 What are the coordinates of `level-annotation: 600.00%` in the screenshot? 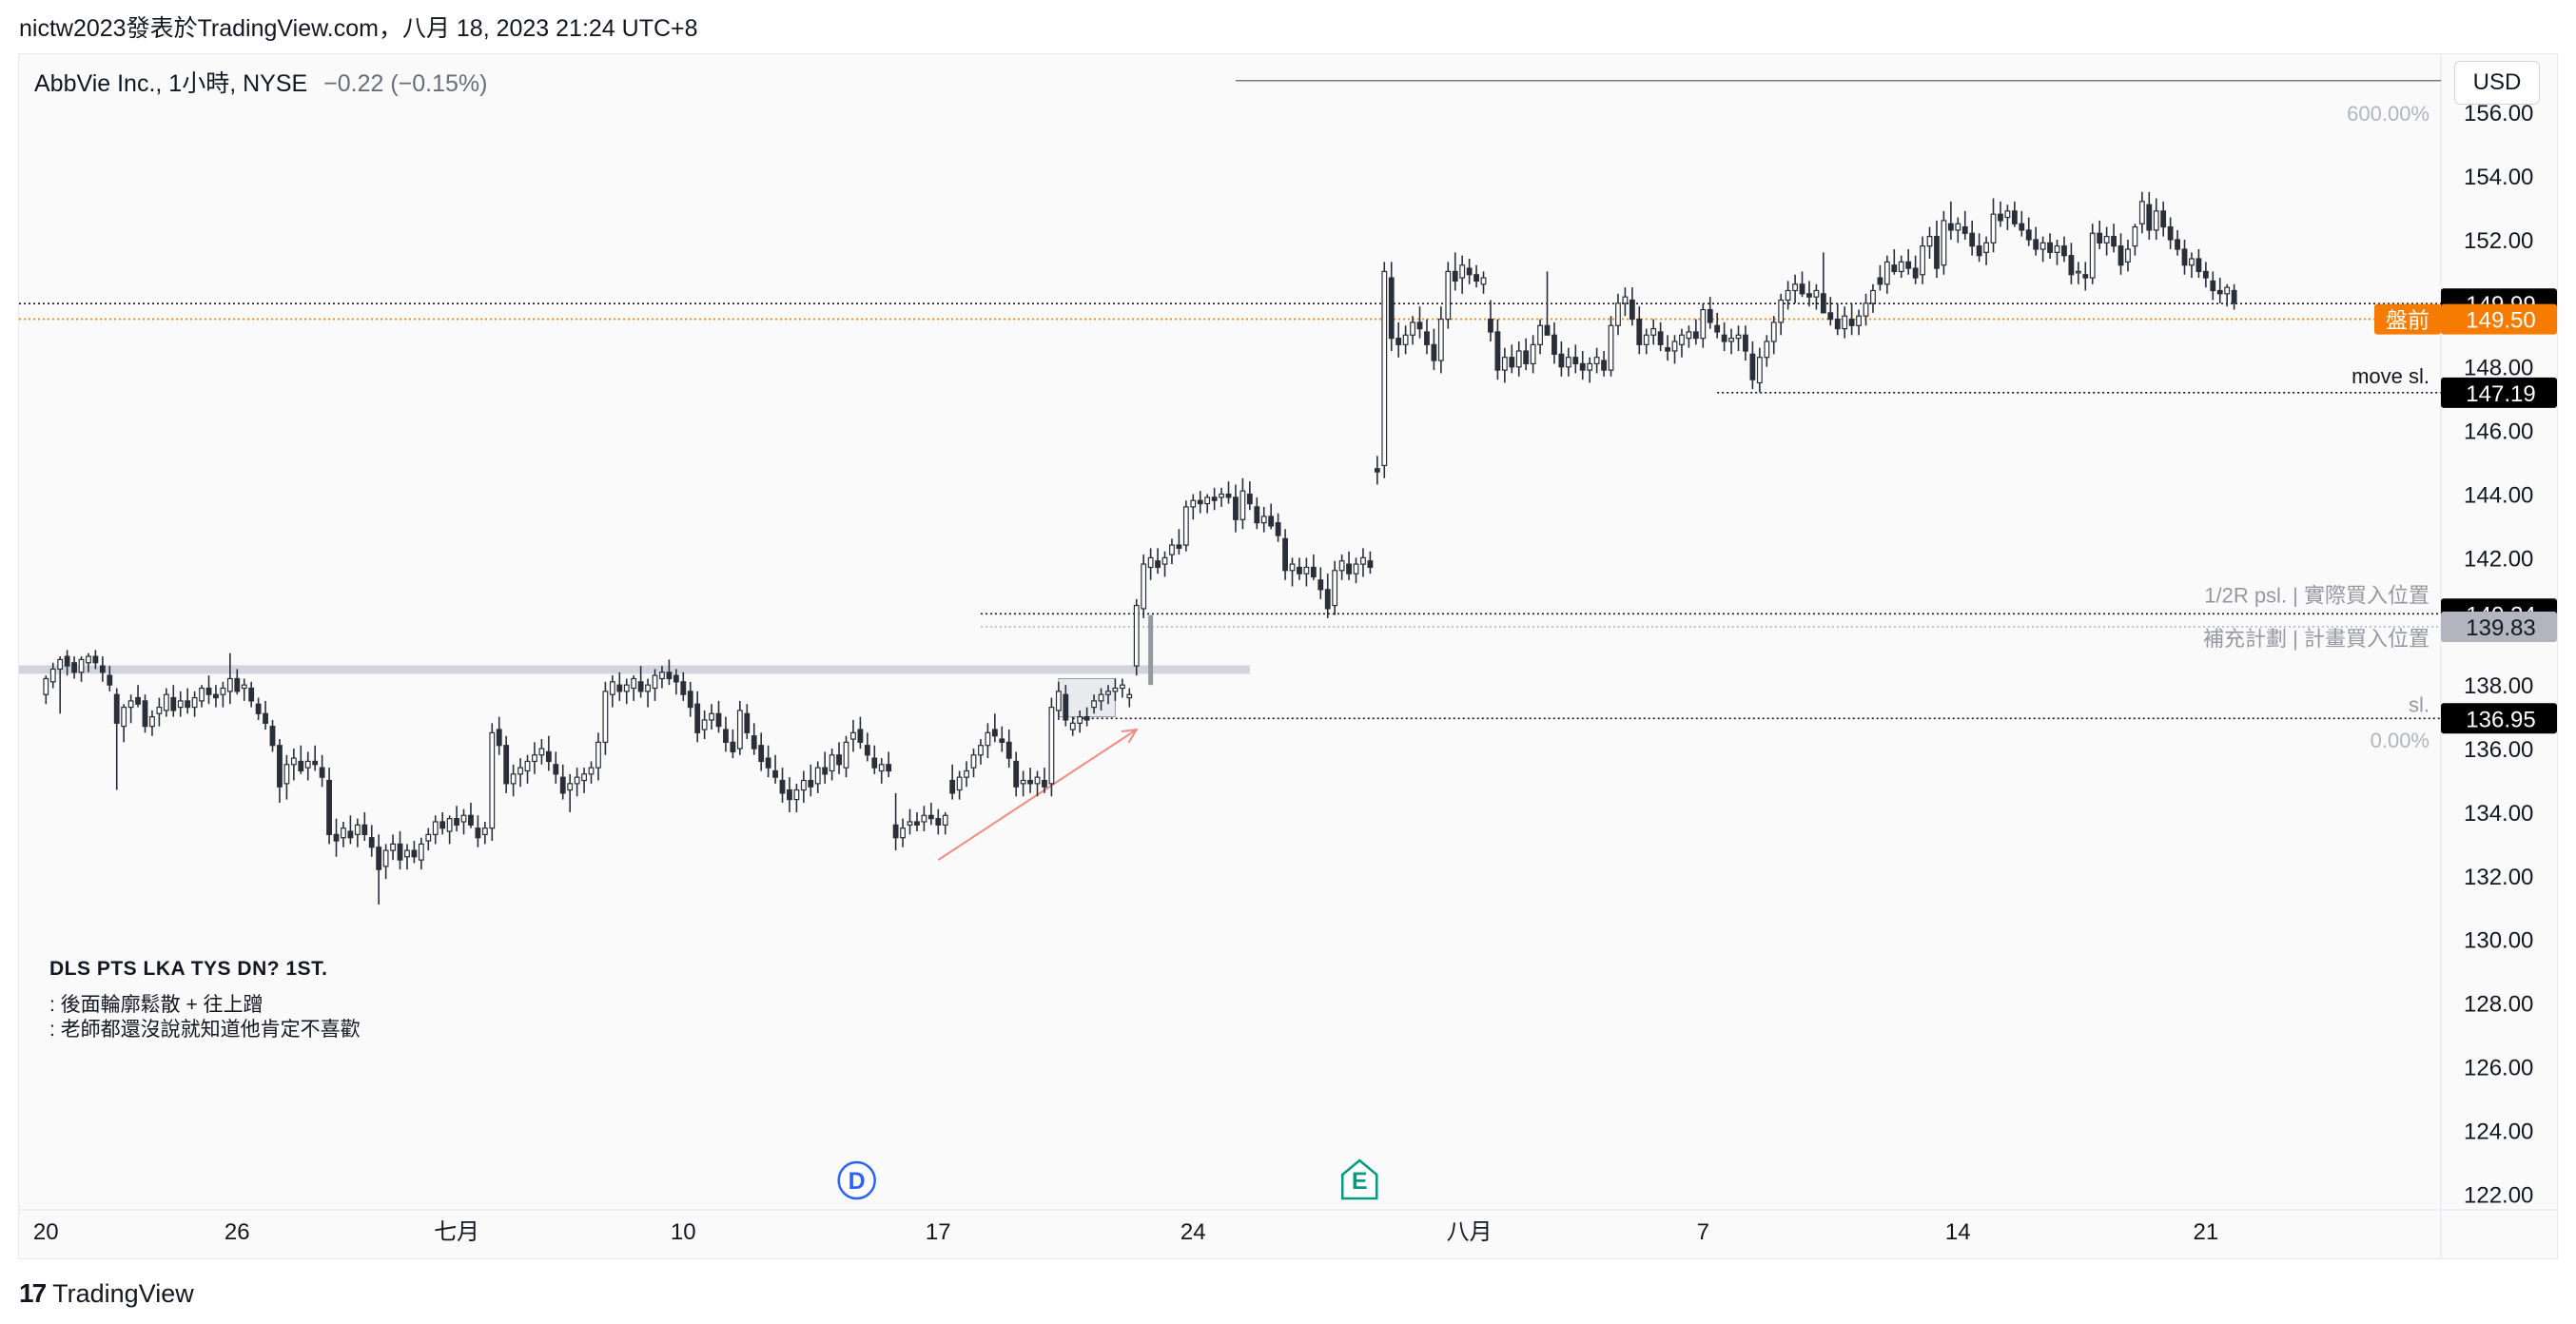 It's located at (2389, 114).